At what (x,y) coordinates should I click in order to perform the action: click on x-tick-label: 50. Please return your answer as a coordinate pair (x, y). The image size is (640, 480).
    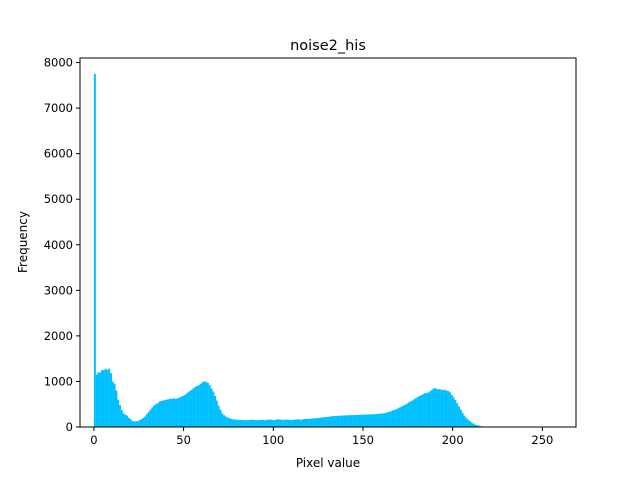
    Looking at the image, I should click on (183, 440).